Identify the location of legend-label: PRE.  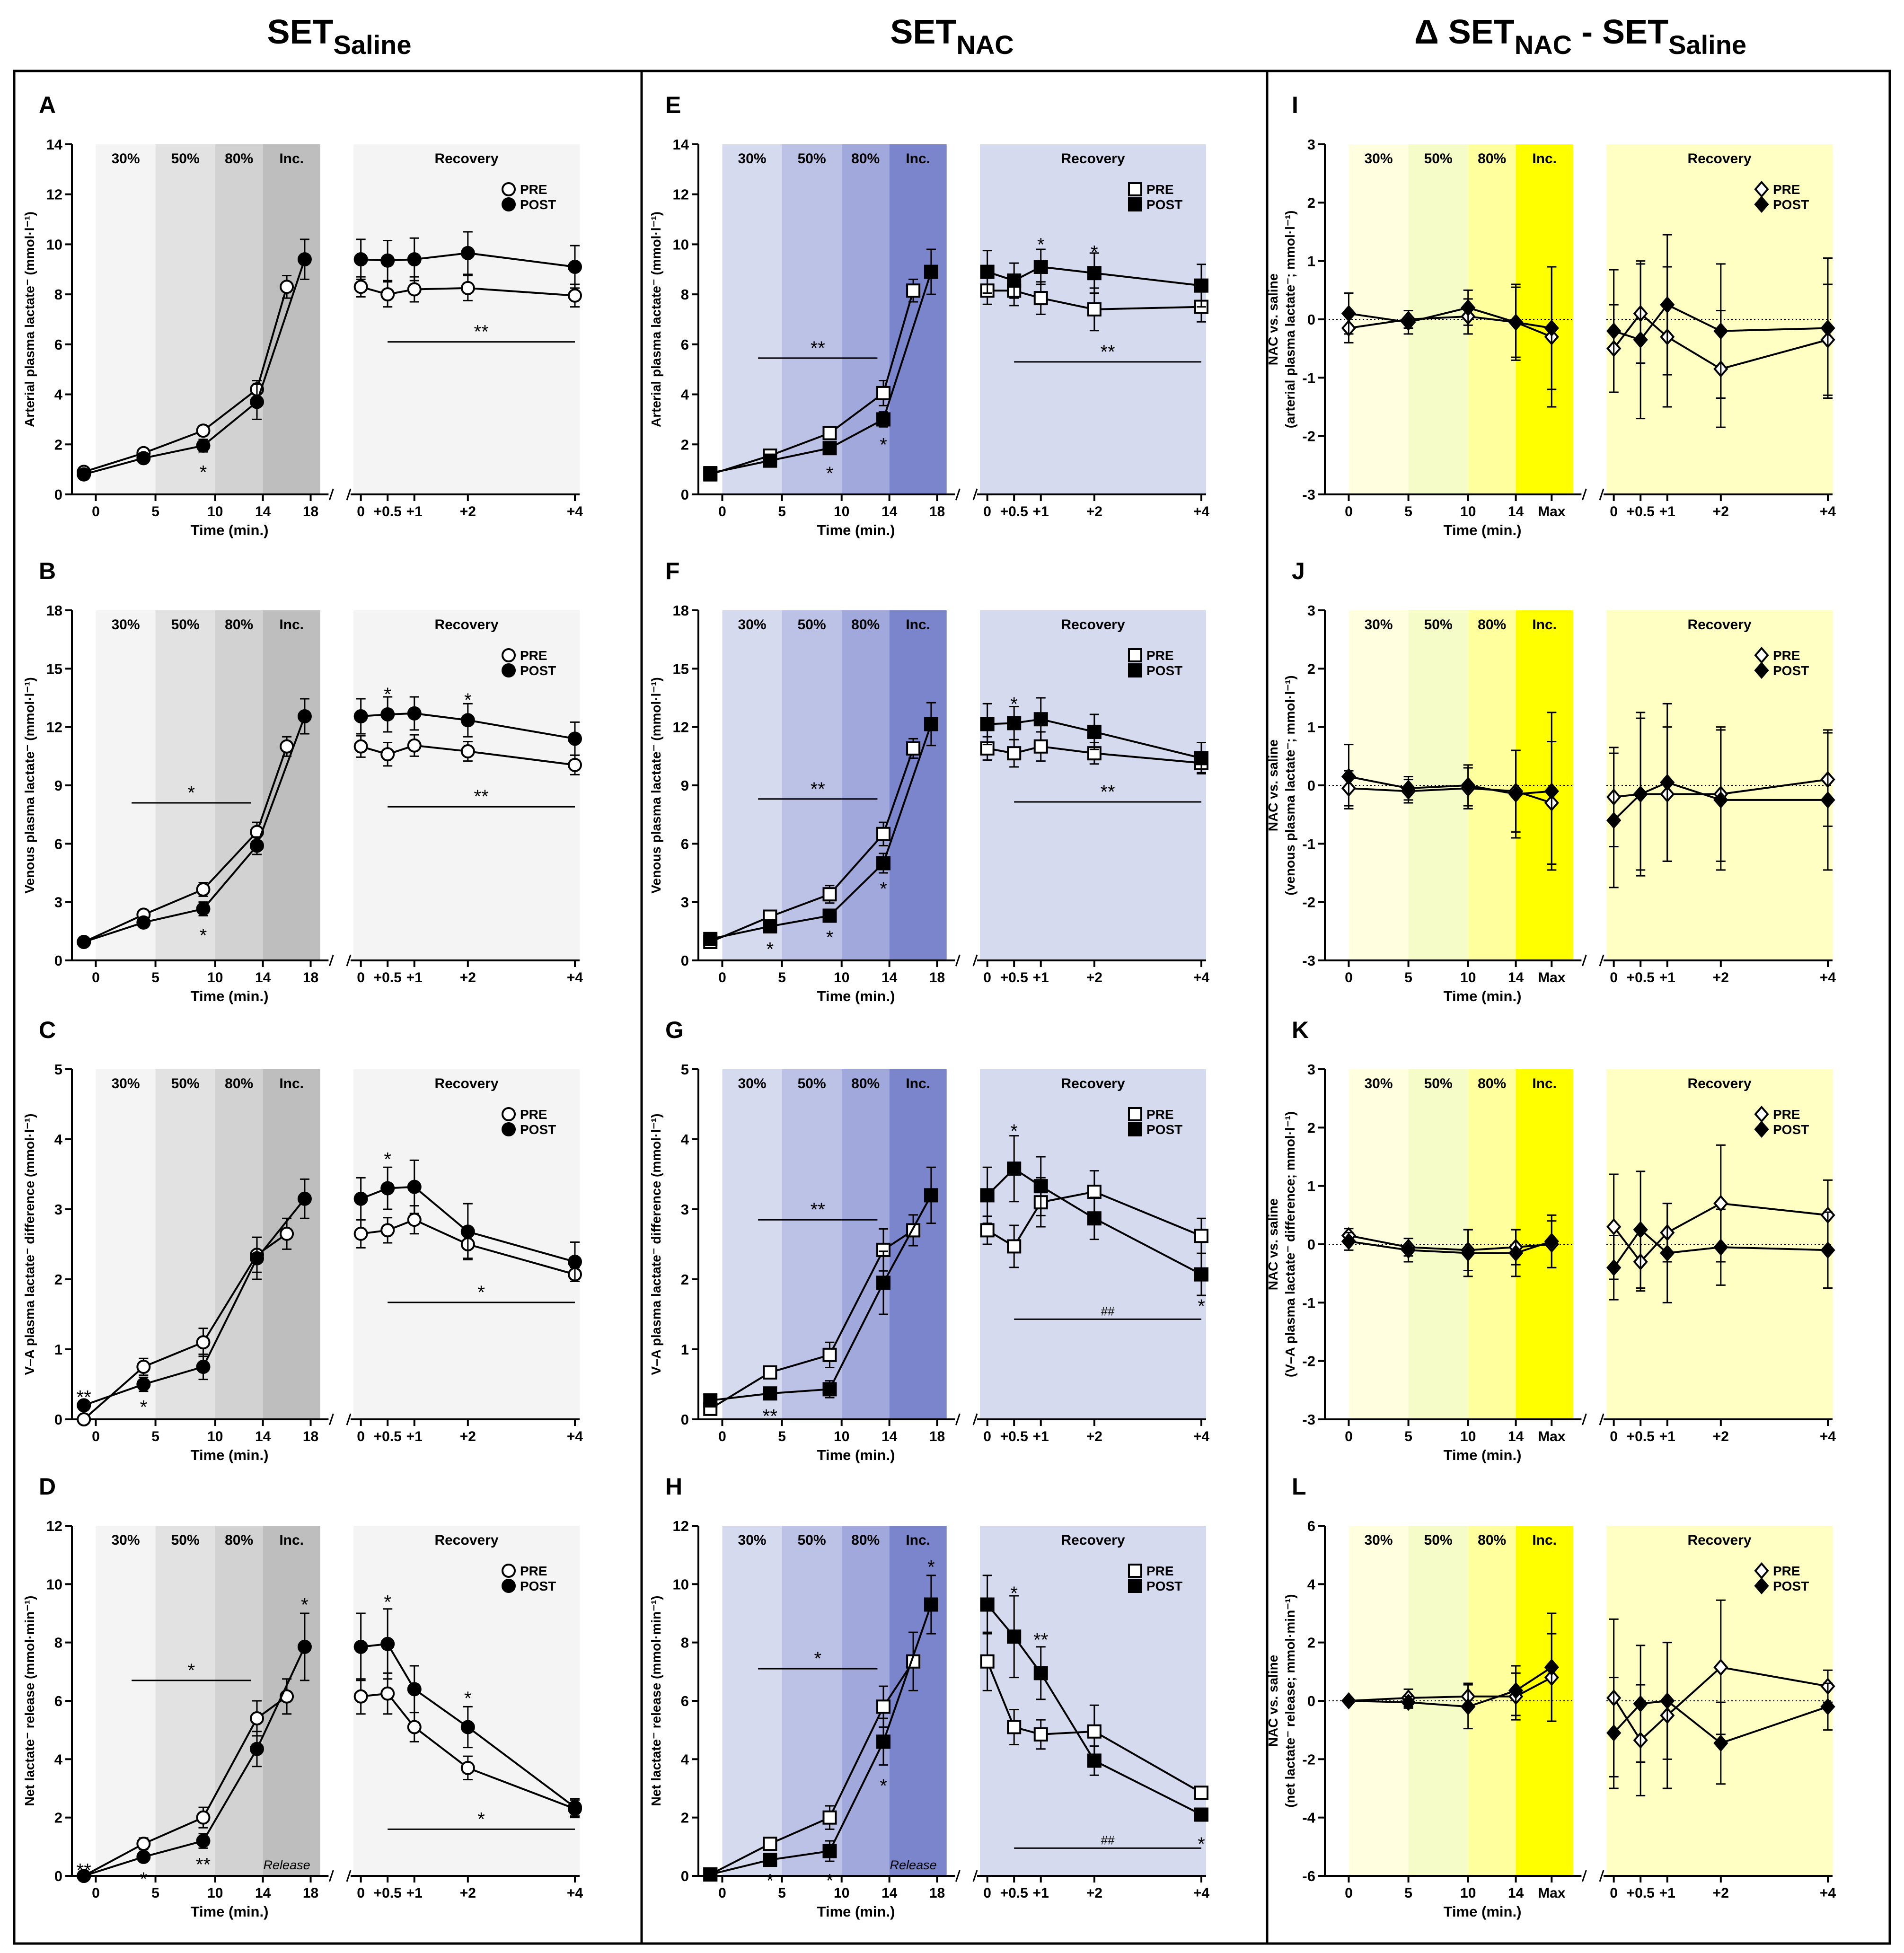
(1160, 1114).